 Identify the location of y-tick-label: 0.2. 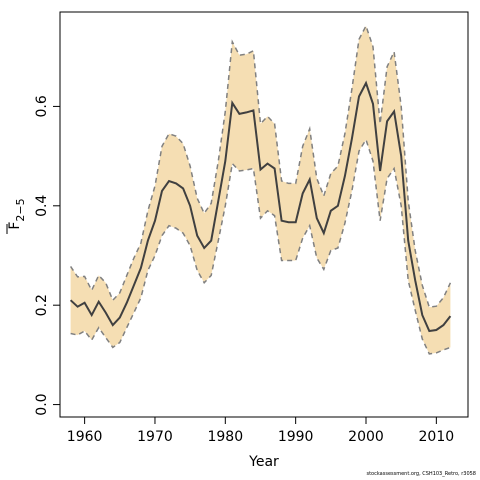
(42, 305).